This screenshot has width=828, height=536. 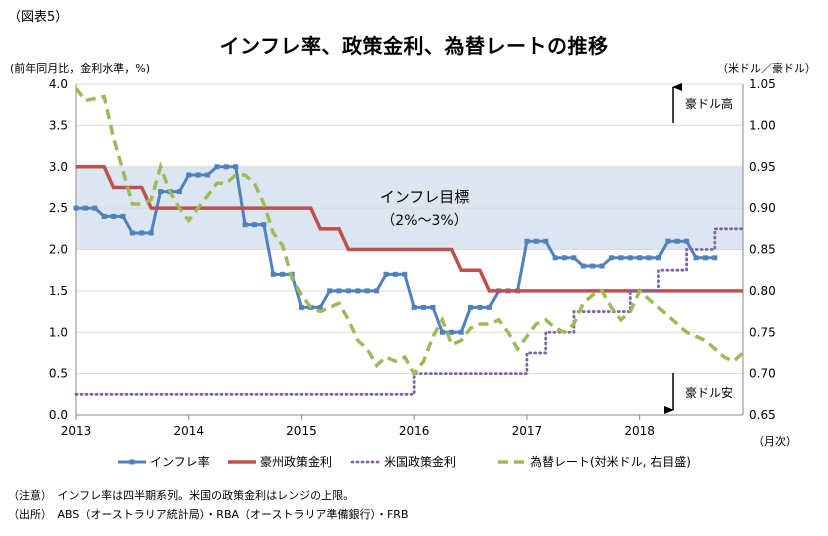 What do you see at coordinates (58, 208) in the screenshot?
I see `y-left-tick-label: 2.5` at bounding box center [58, 208].